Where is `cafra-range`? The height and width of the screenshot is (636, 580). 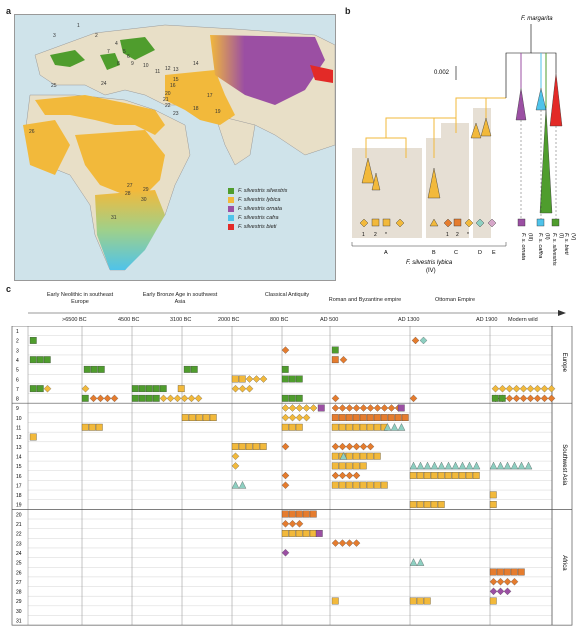 cafra-range is located at coordinates (130, 230).